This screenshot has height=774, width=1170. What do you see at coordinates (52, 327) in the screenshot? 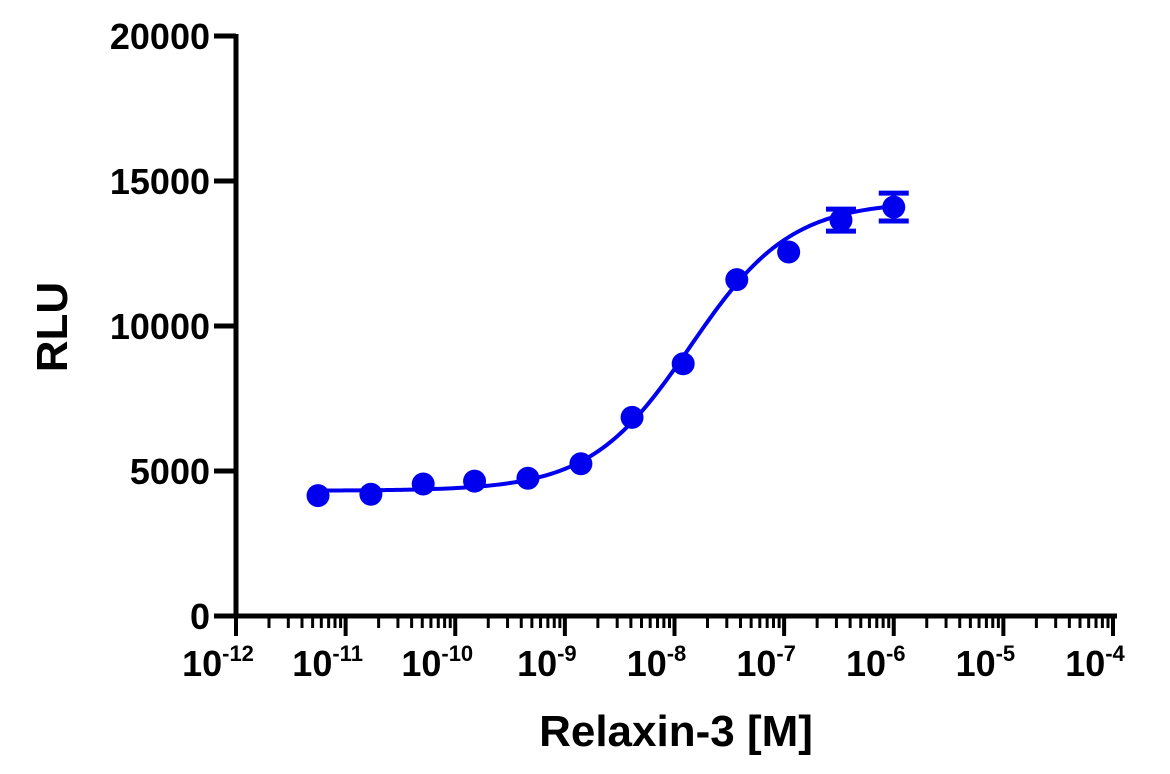
I see `y-axis-title: RLU` at bounding box center [52, 327].